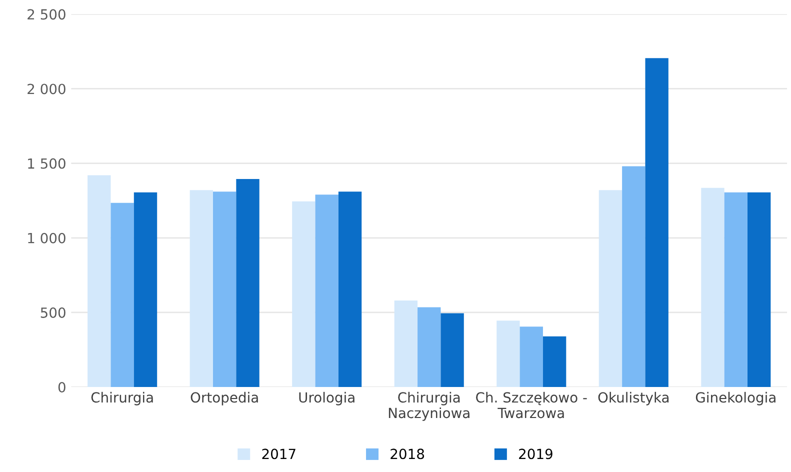  Describe the element at coordinates (326, 399) in the screenshot. I see `x-tick-label: Urologia` at that location.